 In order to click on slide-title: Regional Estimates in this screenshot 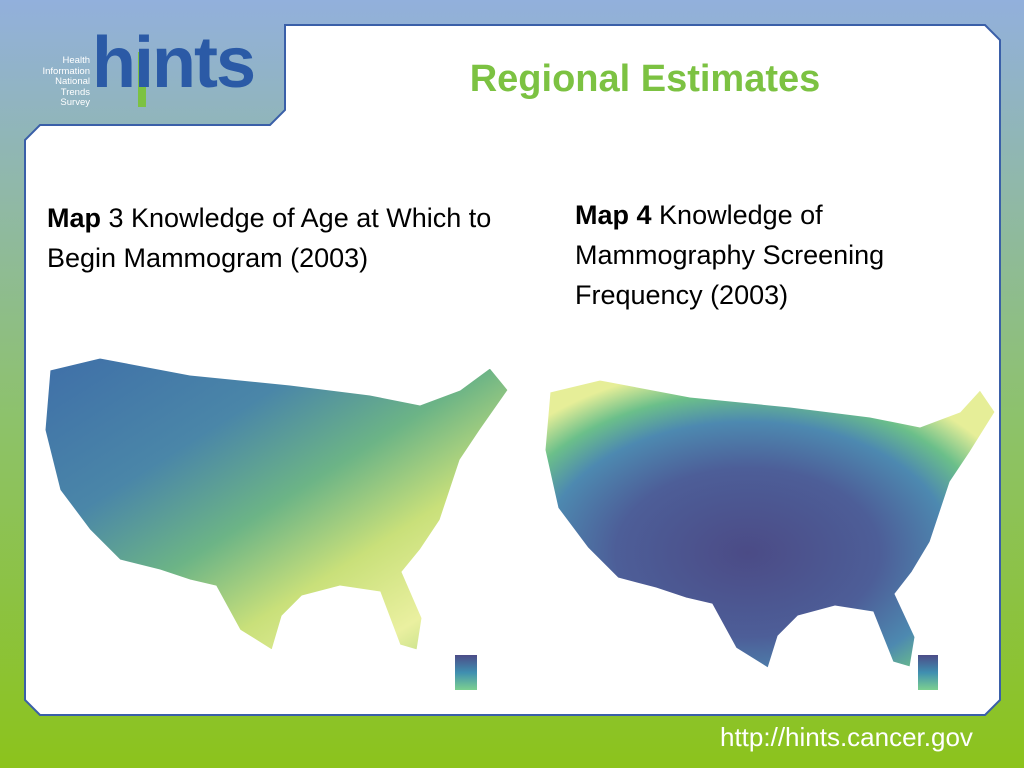, I will do `click(645, 79)`.